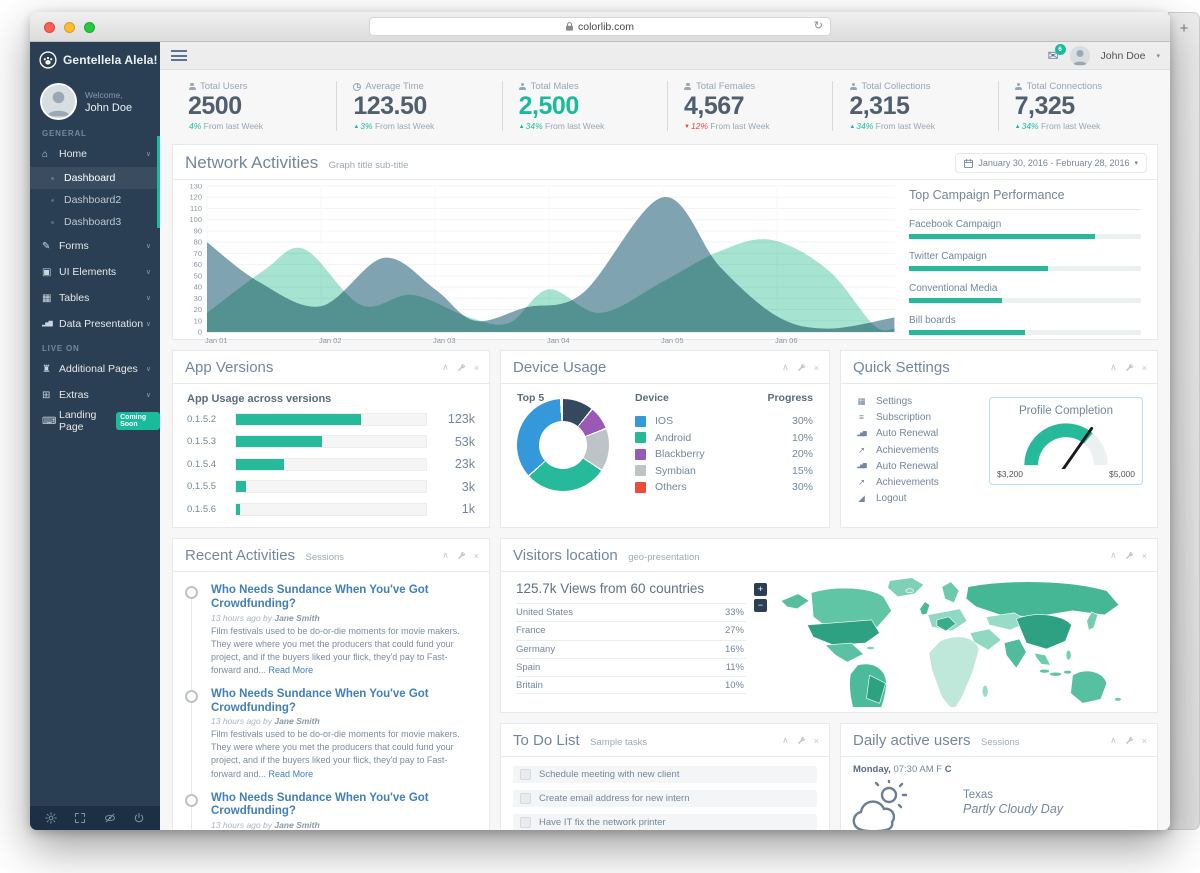 The image size is (1200, 873). Describe the element at coordinates (907, 450) in the screenshot. I see `quick-settings-label: Achievements` at that location.